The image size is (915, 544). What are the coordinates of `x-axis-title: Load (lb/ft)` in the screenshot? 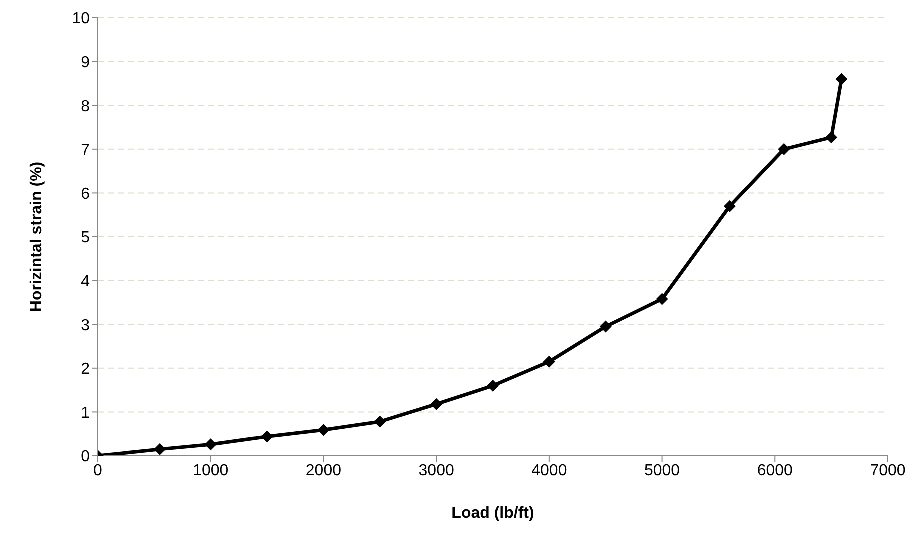 It's located at (493, 513).